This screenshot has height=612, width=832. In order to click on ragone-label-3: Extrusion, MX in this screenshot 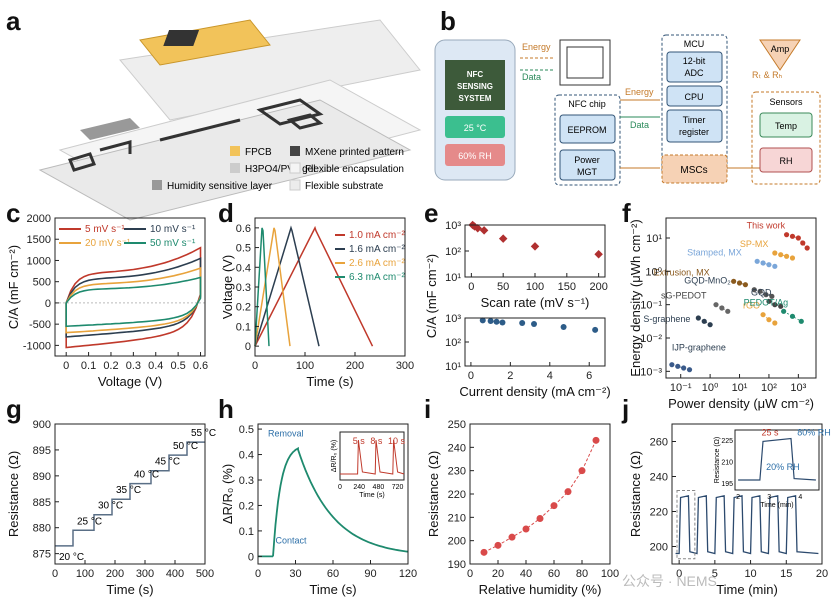, I will do `click(682, 272)`.